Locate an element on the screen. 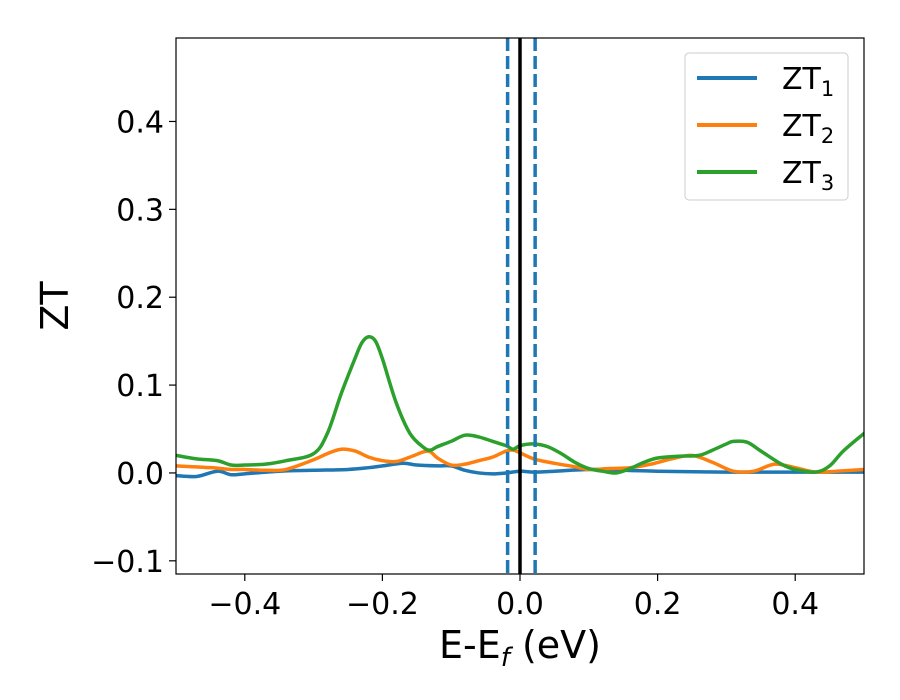  y-tick-label: 0.3 is located at coordinates (140, 210).